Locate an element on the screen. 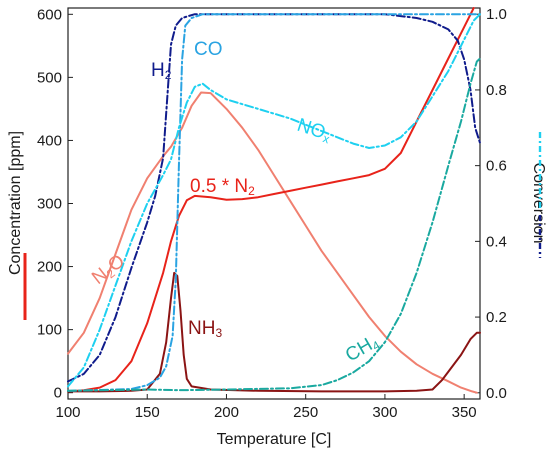  x-axis-title: Temperature [C] is located at coordinates (274, 439).